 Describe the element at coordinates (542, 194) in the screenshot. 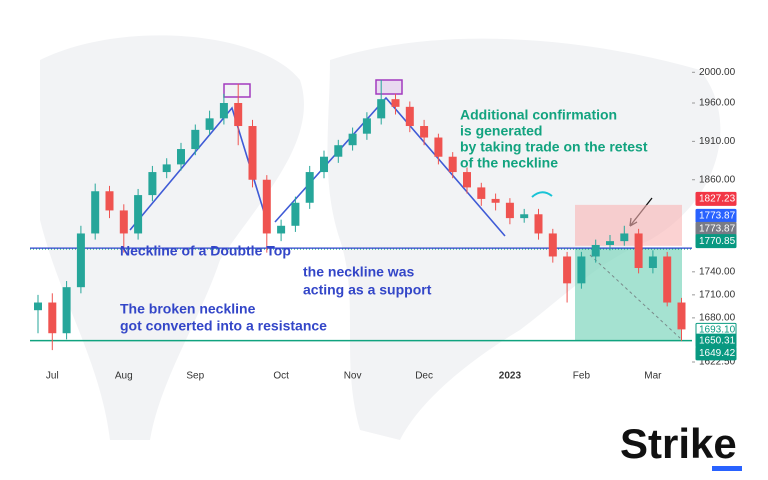

I see `retest-mark` at that location.